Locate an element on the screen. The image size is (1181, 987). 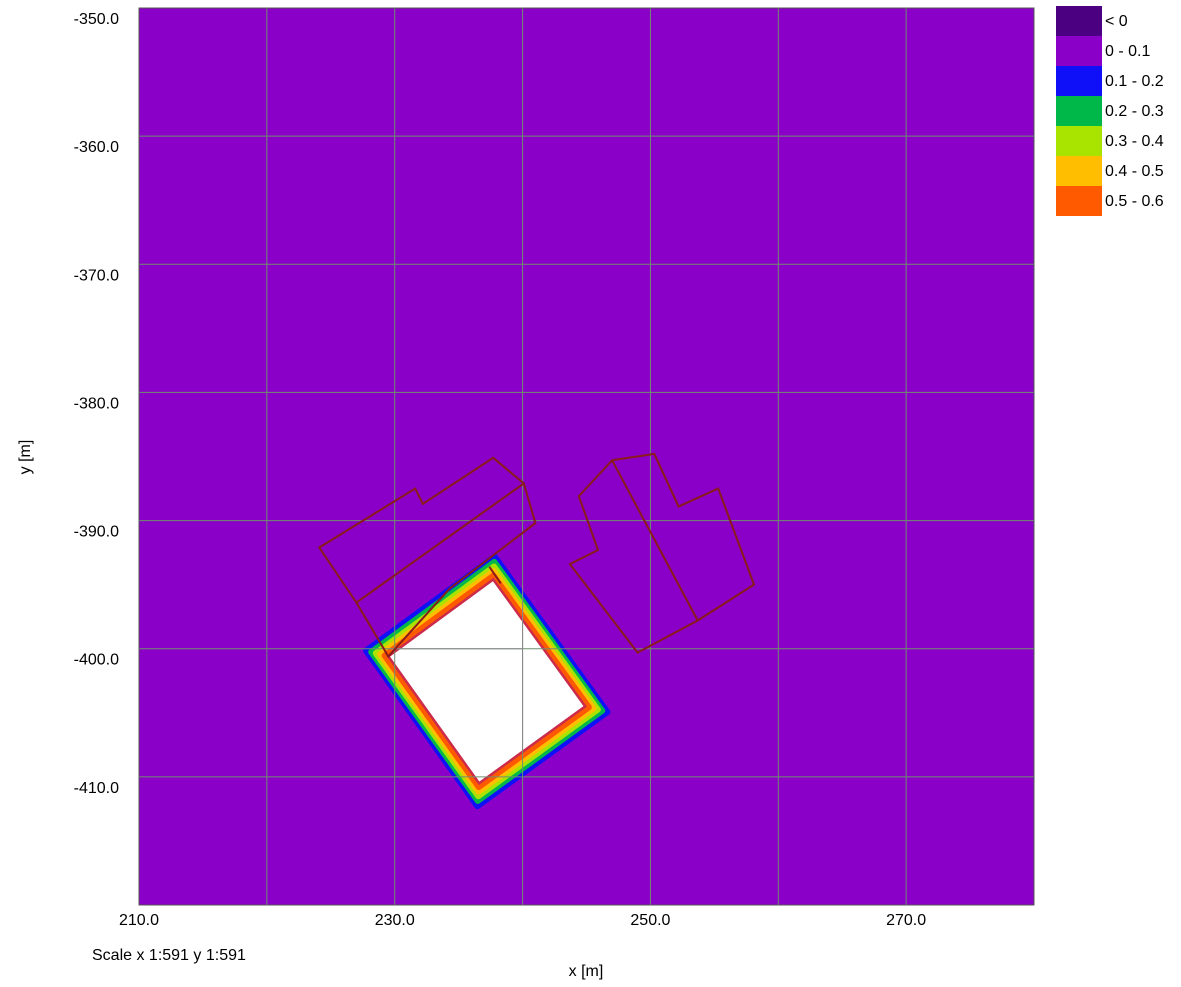
x-tick-label: 250.0 is located at coordinates (650, 920).